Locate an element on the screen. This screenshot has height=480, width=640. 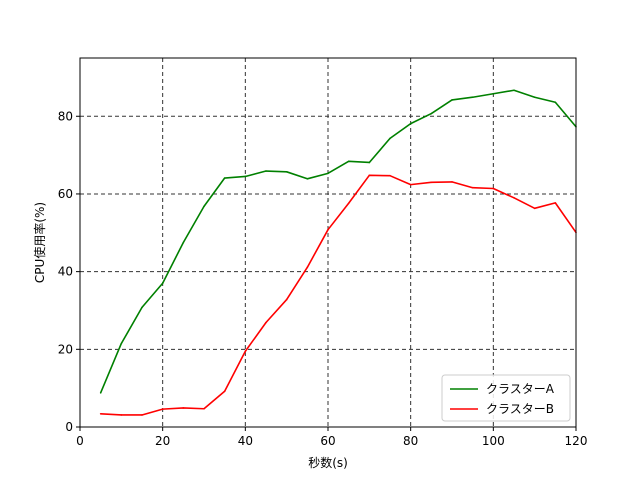
legend-label: クラスターA is located at coordinates (520, 389).